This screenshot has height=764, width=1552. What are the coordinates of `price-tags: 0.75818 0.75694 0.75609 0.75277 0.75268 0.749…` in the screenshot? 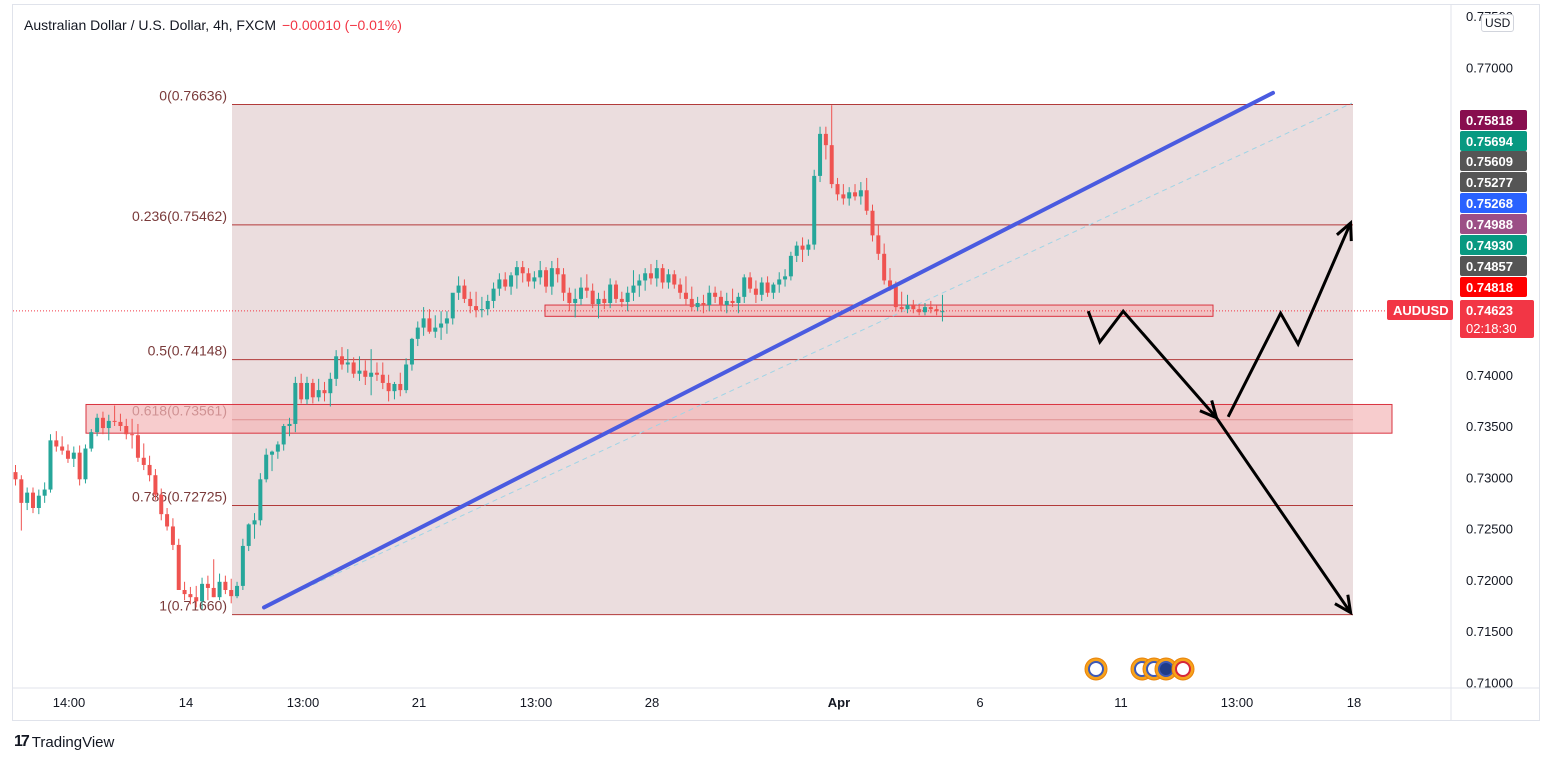 It's located at (1493, 203).